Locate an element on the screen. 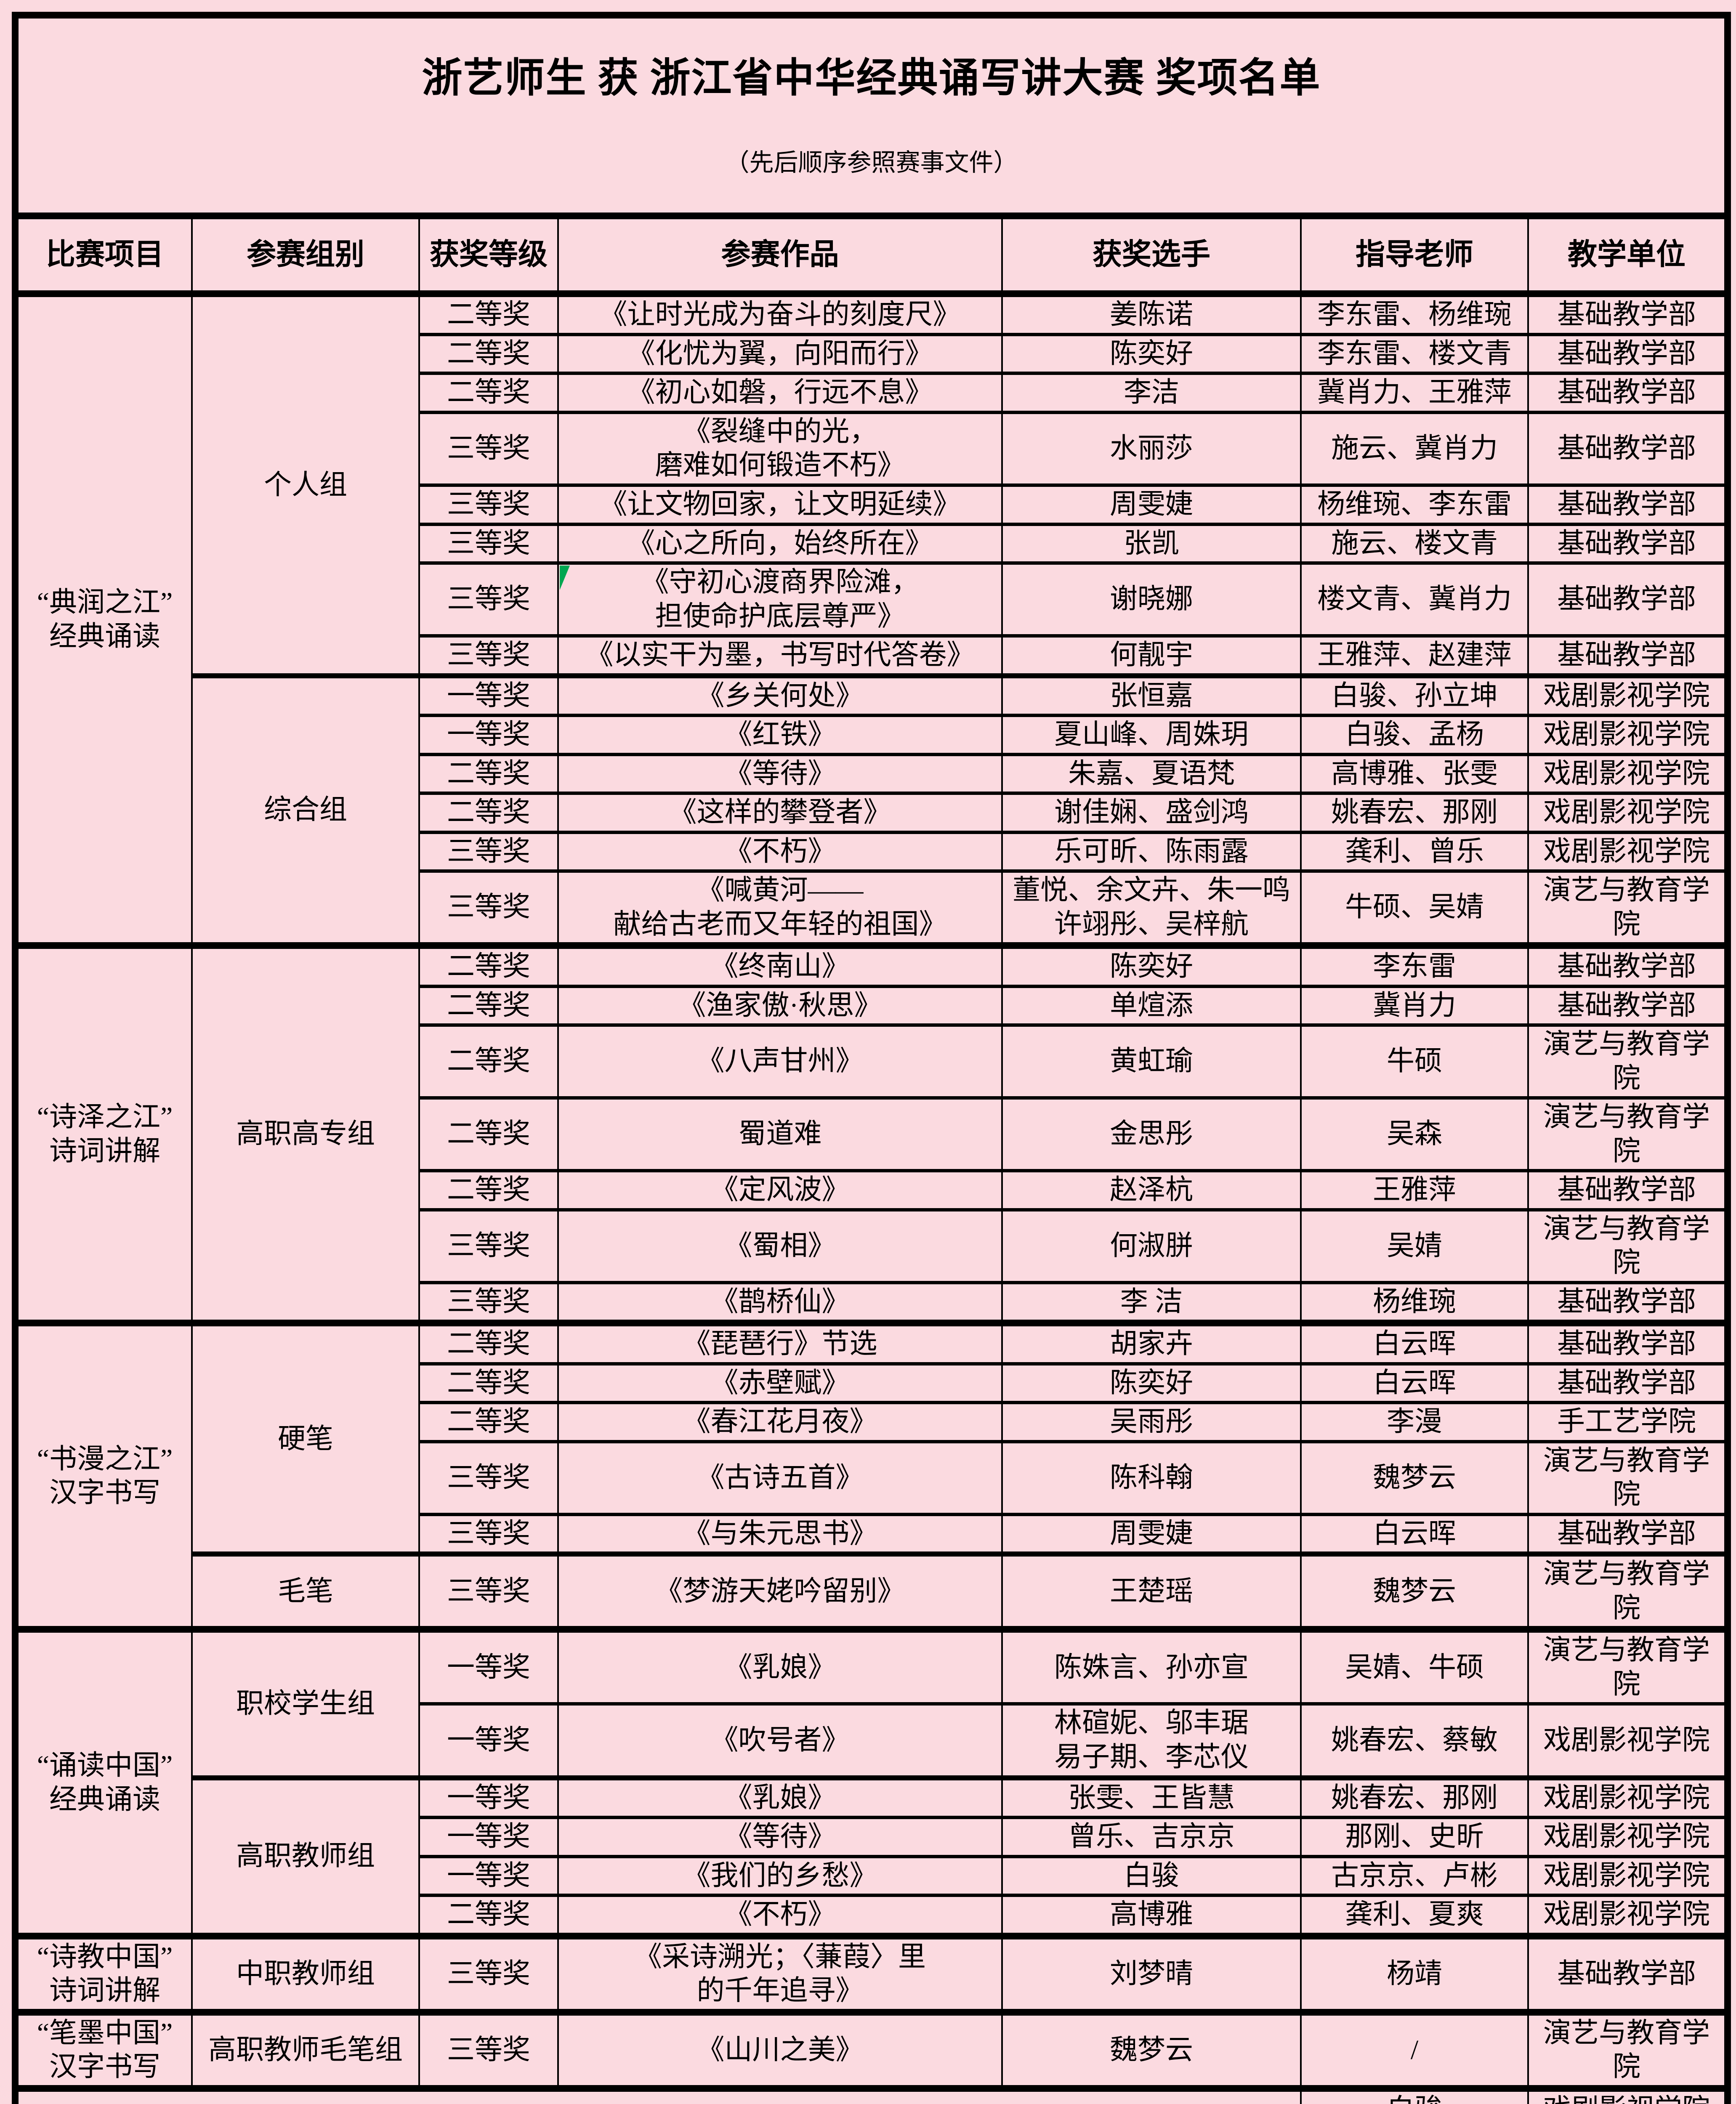  unit-cell: 手工艺学院 is located at coordinates (1628, 1422).